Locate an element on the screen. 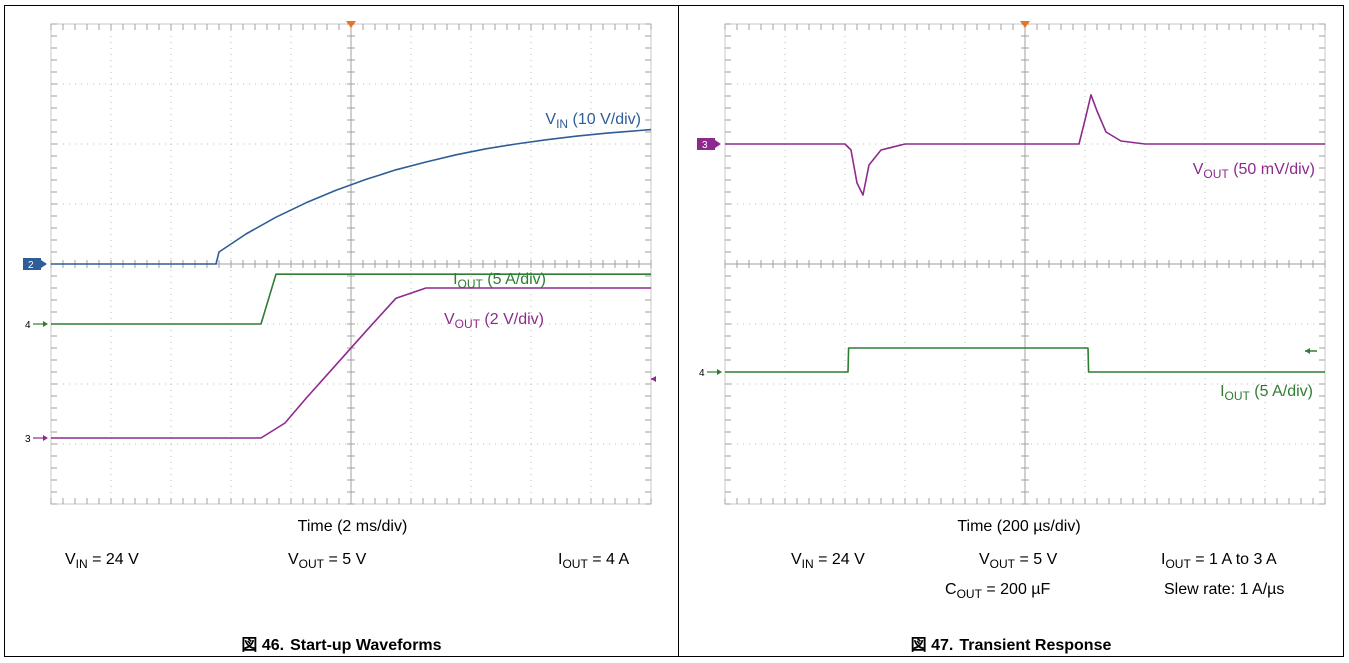 The width and height of the screenshot is (1349, 663). figure-title: Transient Response is located at coordinates (1035, 645).